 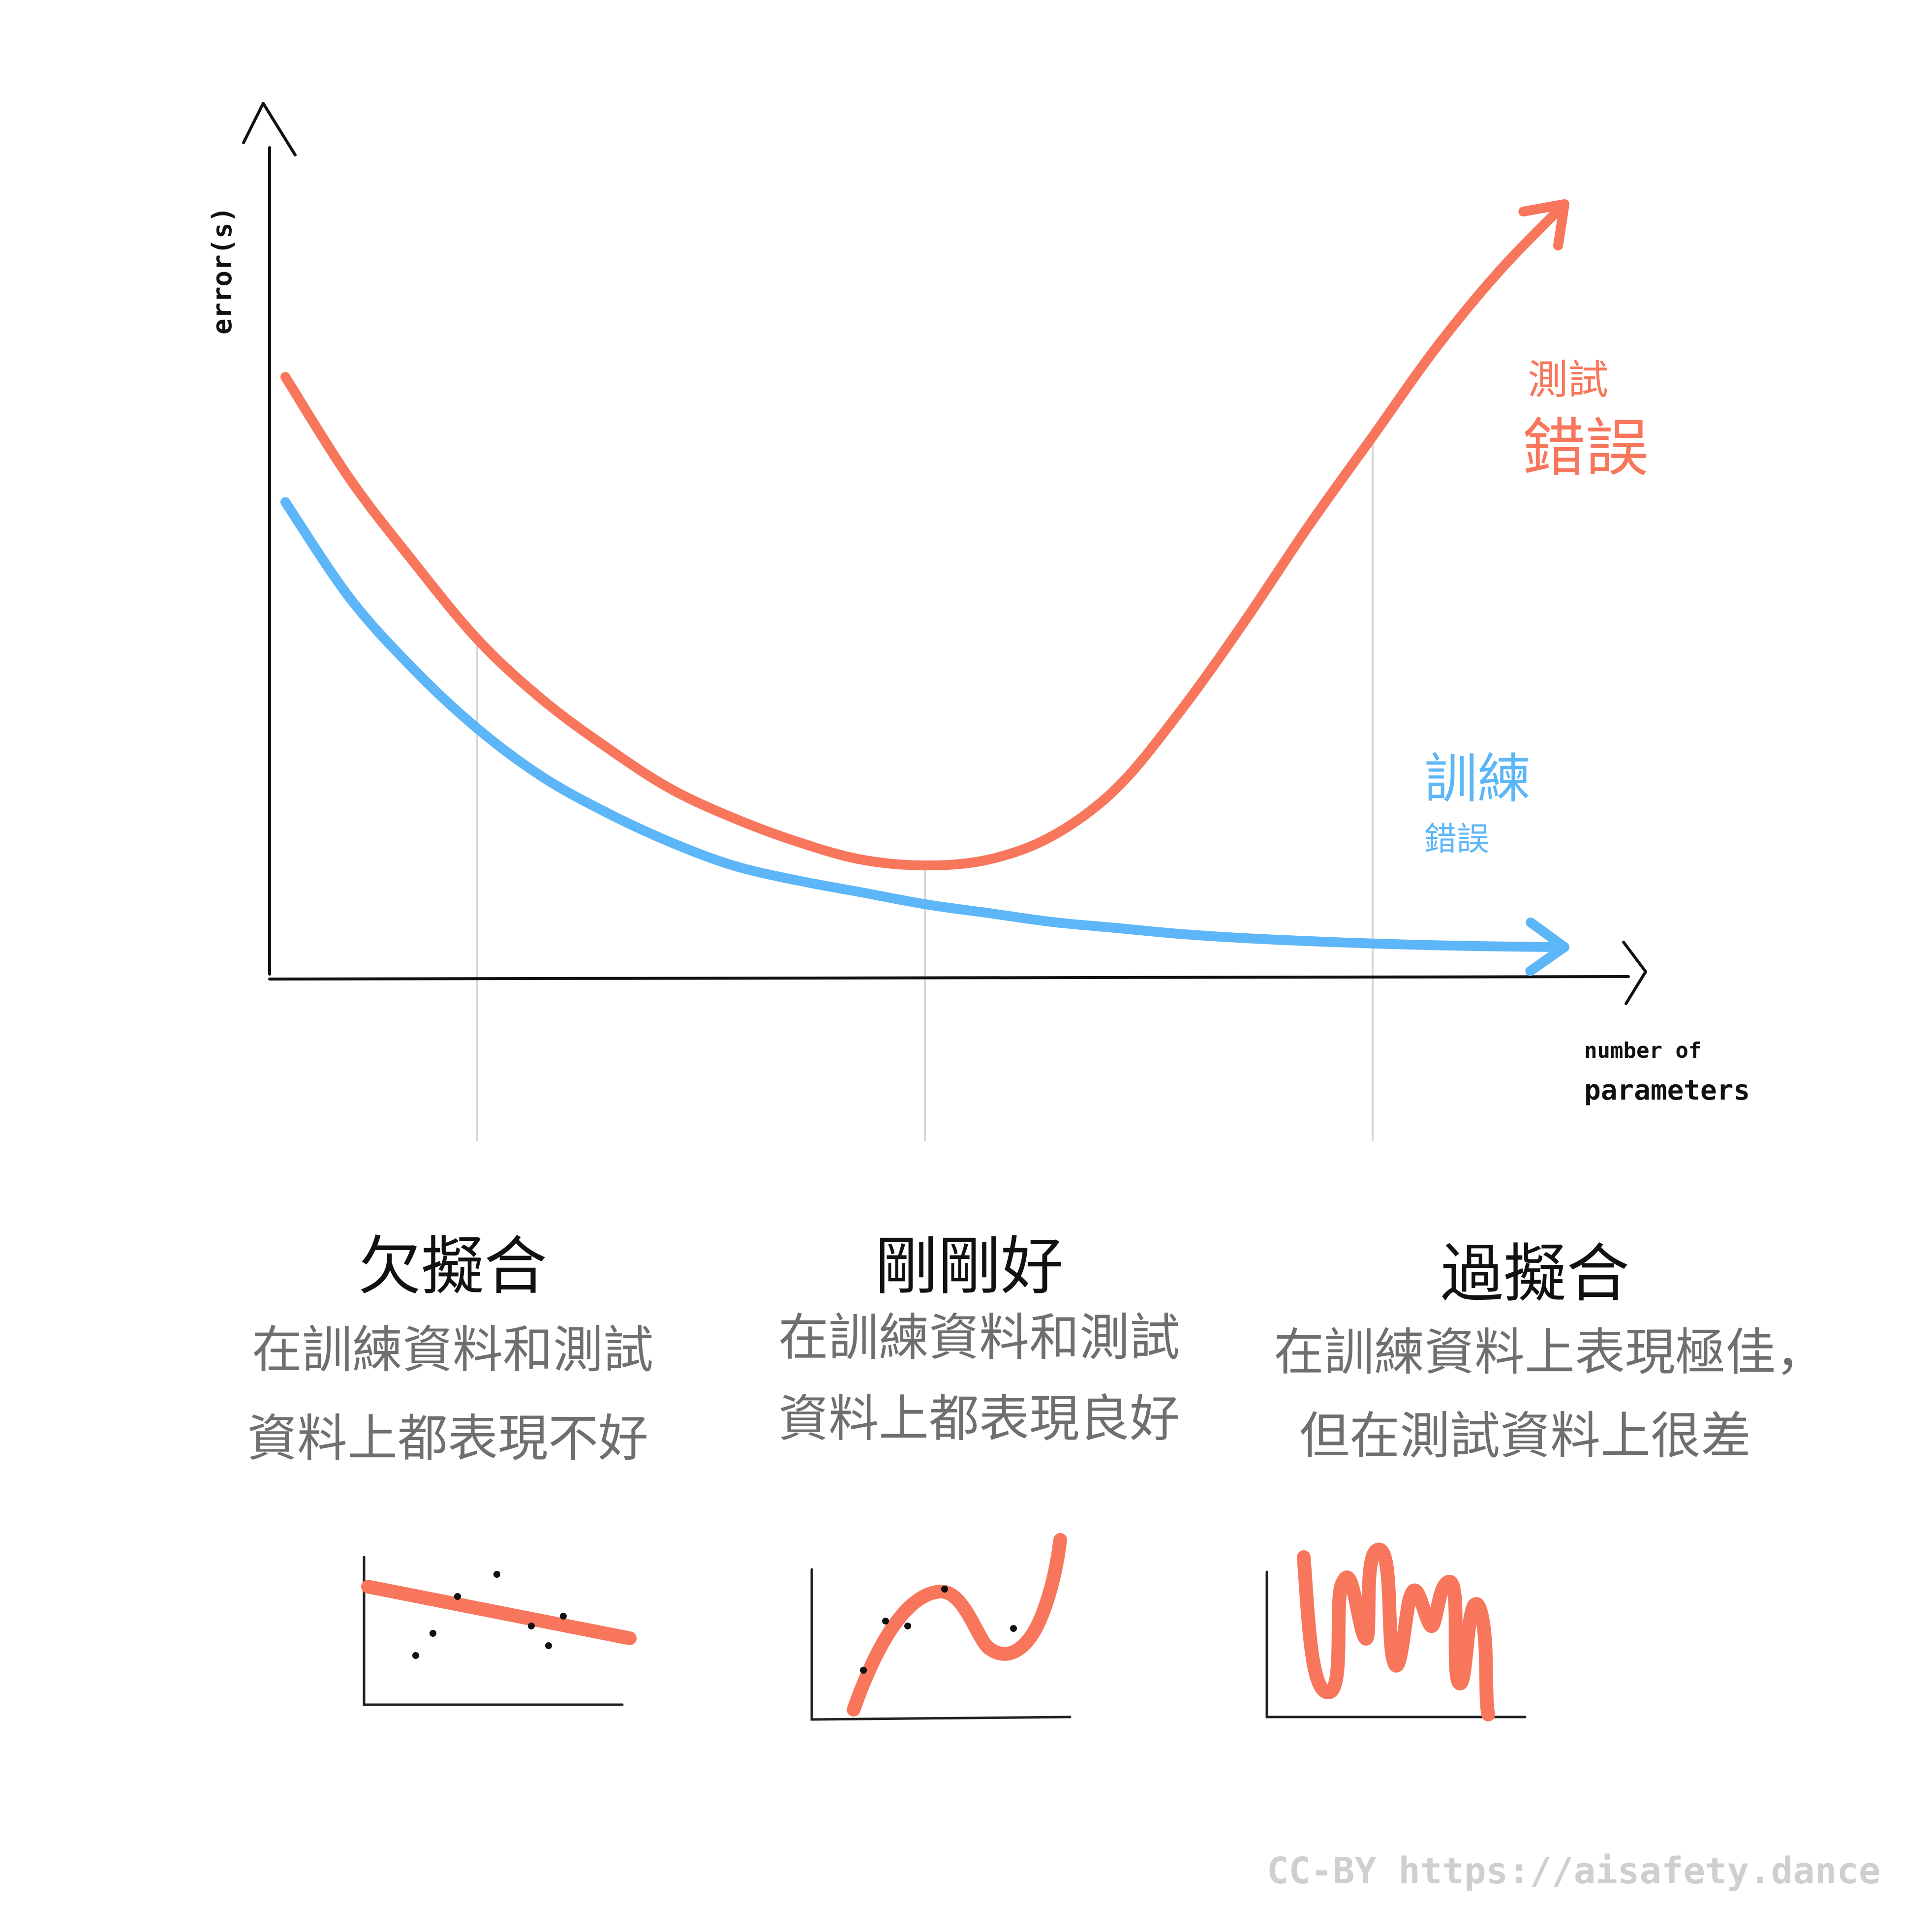 What do you see at coordinates (499, 1612) in the screenshot?
I see `underfit-line` at bounding box center [499, 1612].